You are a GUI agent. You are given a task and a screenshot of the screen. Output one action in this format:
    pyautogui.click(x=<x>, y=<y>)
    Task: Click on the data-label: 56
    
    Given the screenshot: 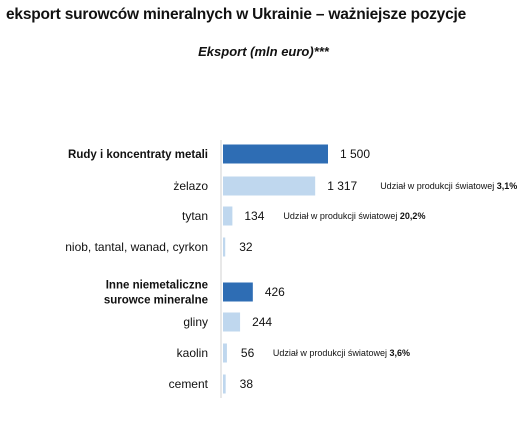 What is the action you would take?
    pyautogui.click(x=248, y=353)
    